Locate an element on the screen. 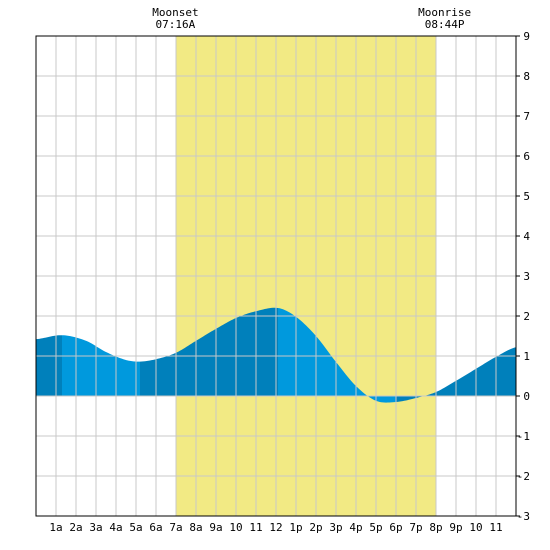 Image resolution: width=550 pixels, height=550 pixels. x-tick-label: 4a is located at coordinates (115, 527).